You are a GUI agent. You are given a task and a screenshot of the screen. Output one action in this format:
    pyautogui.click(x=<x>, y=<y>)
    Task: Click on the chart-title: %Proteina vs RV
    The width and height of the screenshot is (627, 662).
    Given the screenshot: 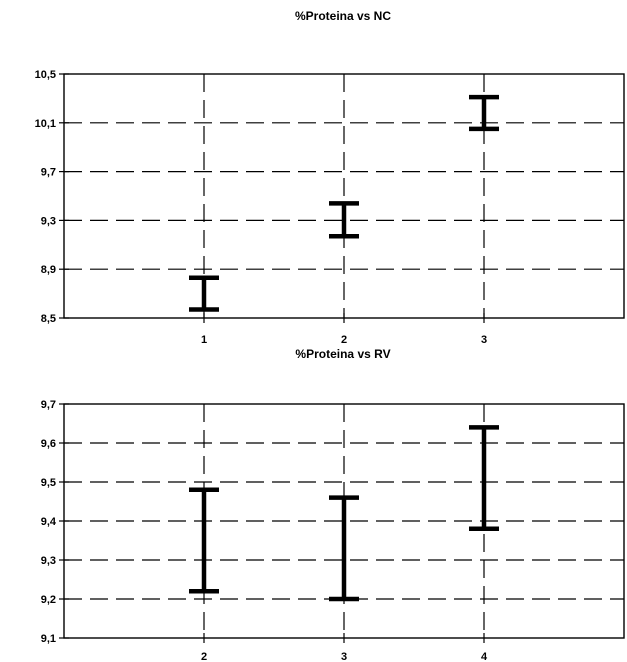 What is the action you would take?
    pyautogui.click(x=342, y=354)
    